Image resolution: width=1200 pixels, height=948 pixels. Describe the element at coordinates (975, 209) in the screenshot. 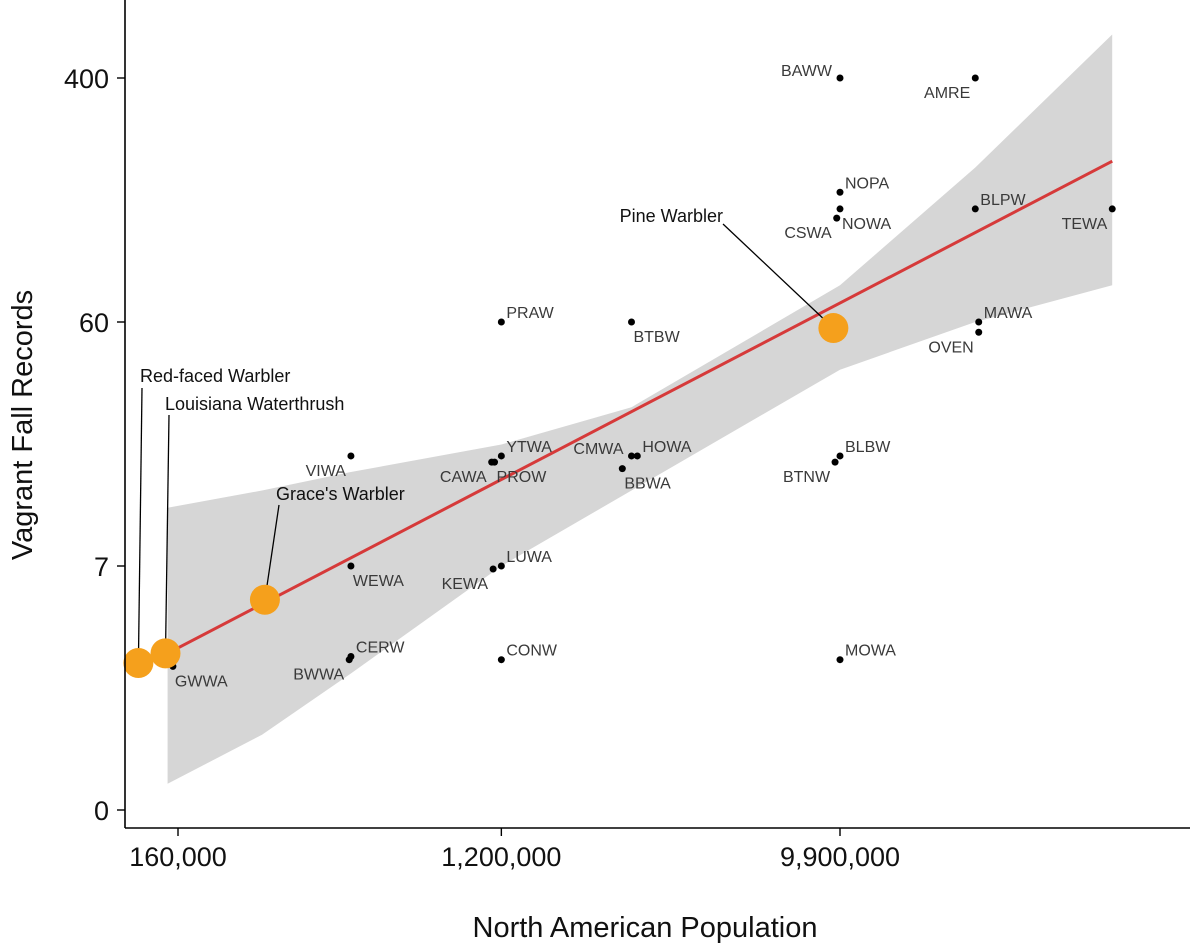

I see `point-blpw` at that location.